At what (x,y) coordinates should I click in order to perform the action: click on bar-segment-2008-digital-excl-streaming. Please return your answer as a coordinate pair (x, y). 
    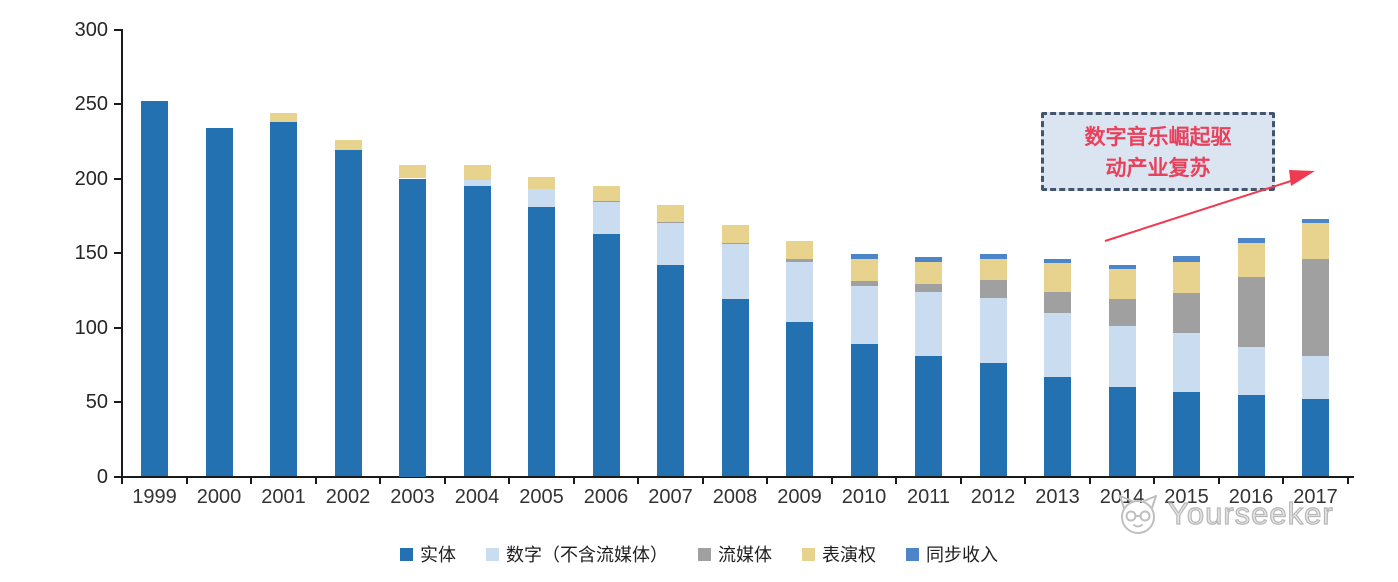
    Looking at the image, I should click on (735, 272).